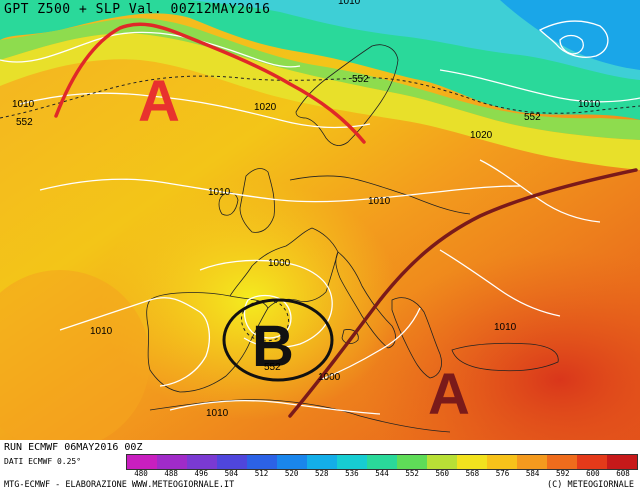 The width and height of the screenshot is (640, 493). I want to click on legend-value: 552, so click(412, 473).